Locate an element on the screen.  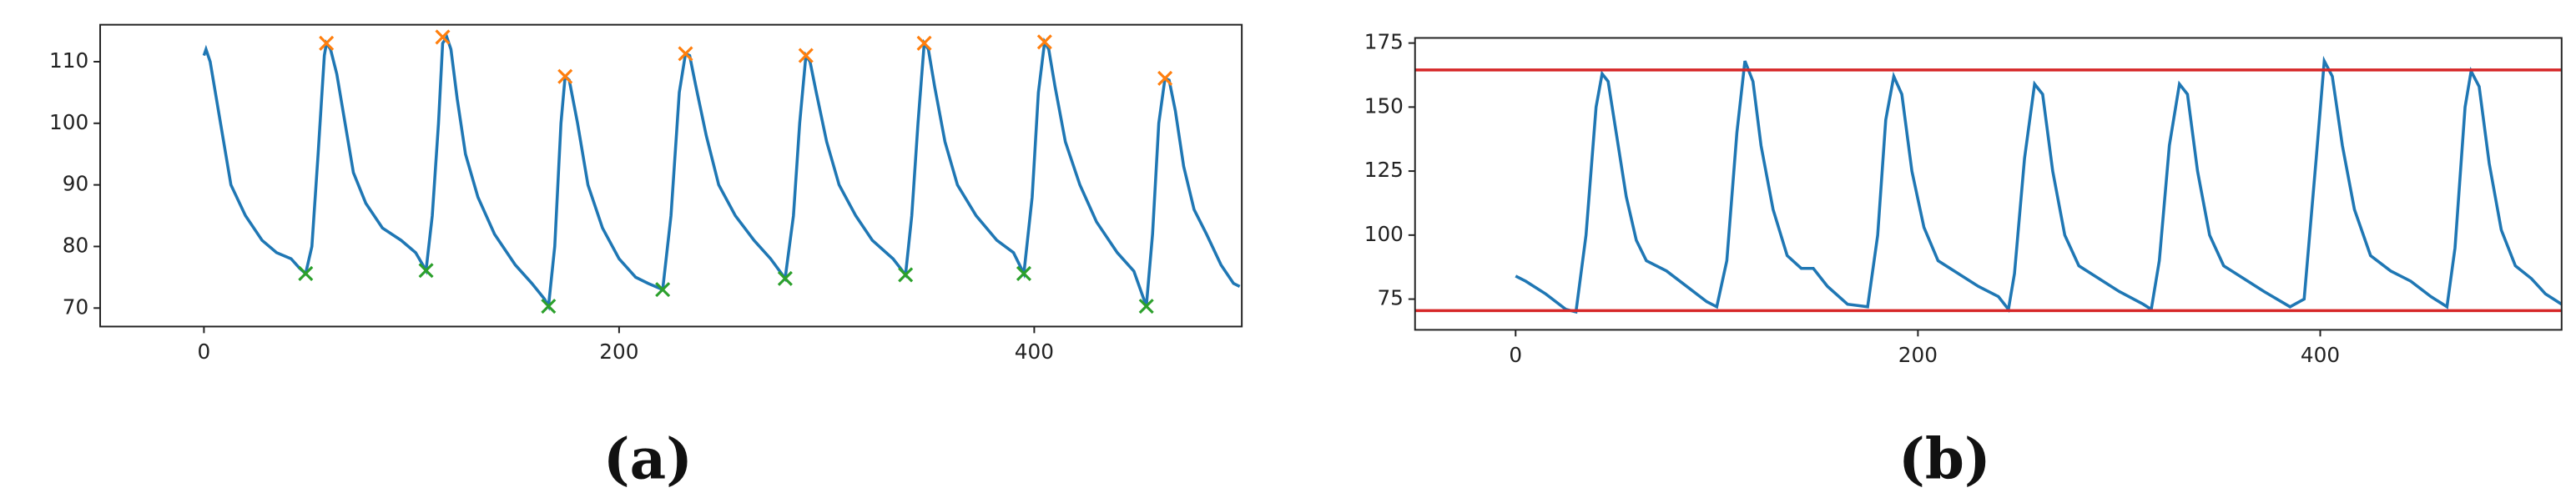
y-tick-label: 80 is located at coordinates (75, 245).